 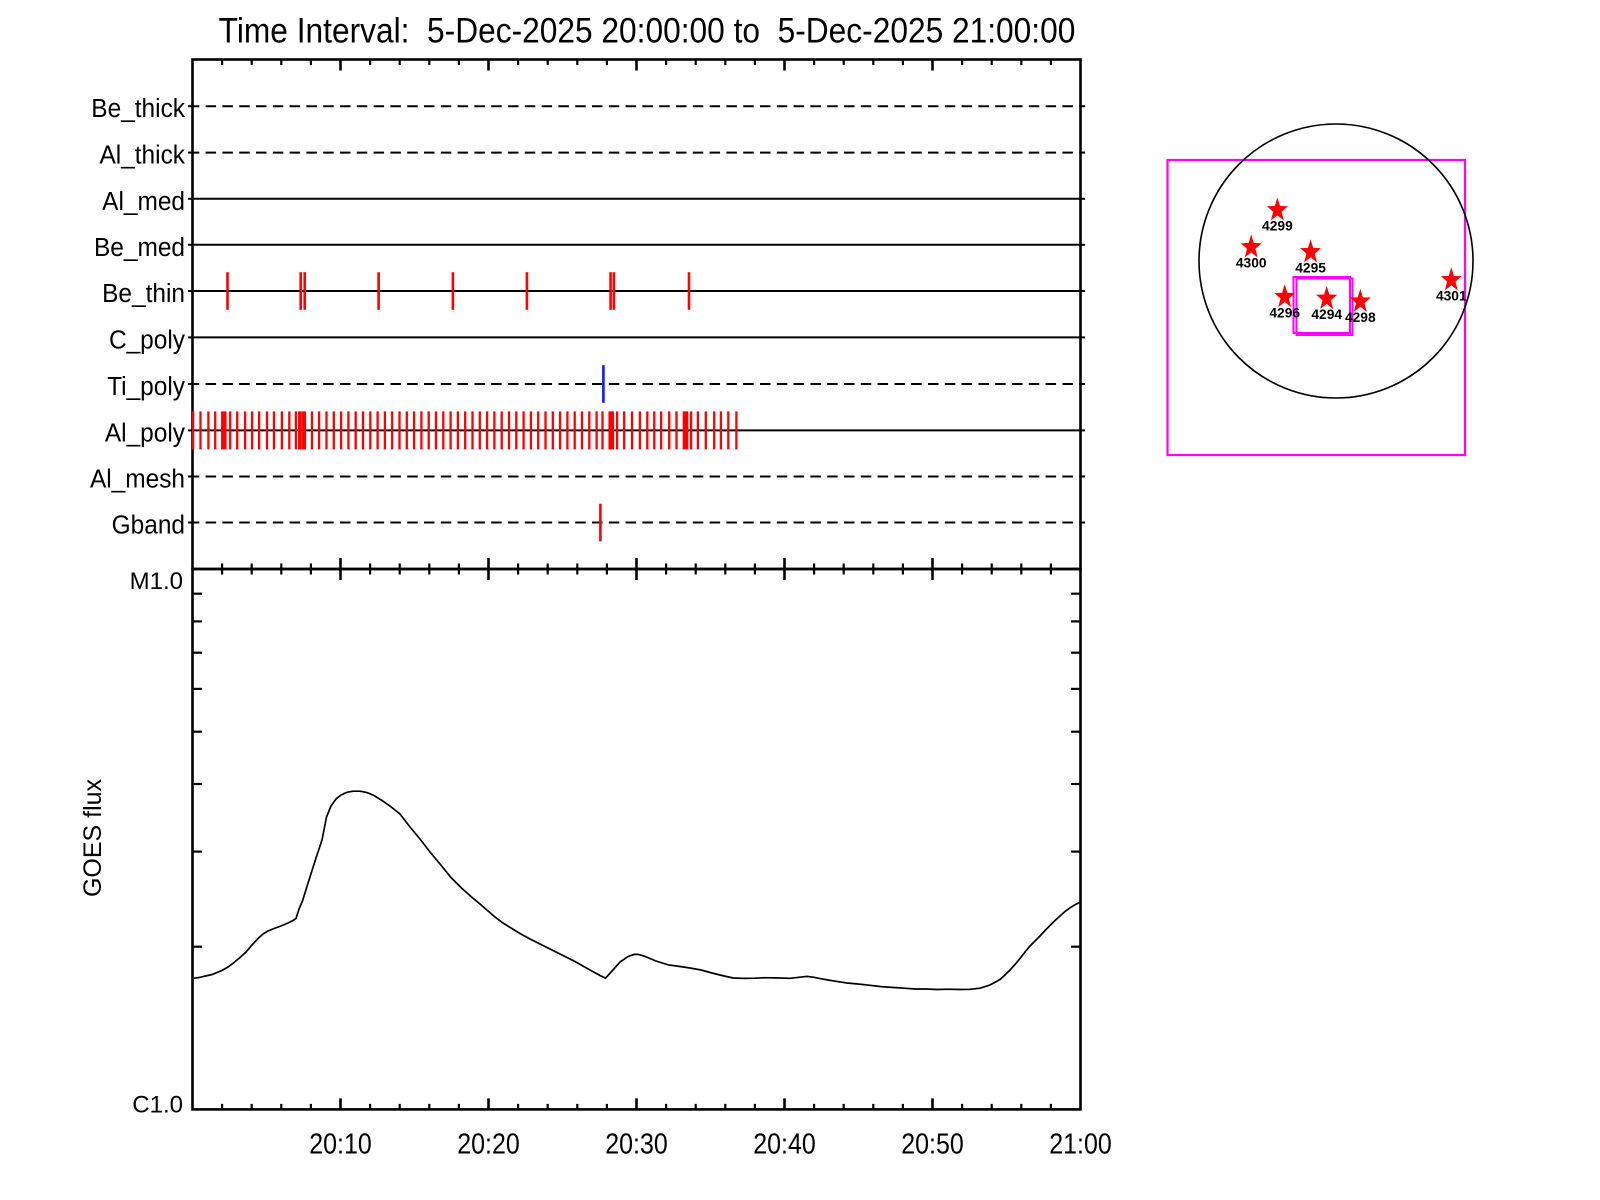 I want to click on svg-text: 4294, so click(x=1326, y=314).